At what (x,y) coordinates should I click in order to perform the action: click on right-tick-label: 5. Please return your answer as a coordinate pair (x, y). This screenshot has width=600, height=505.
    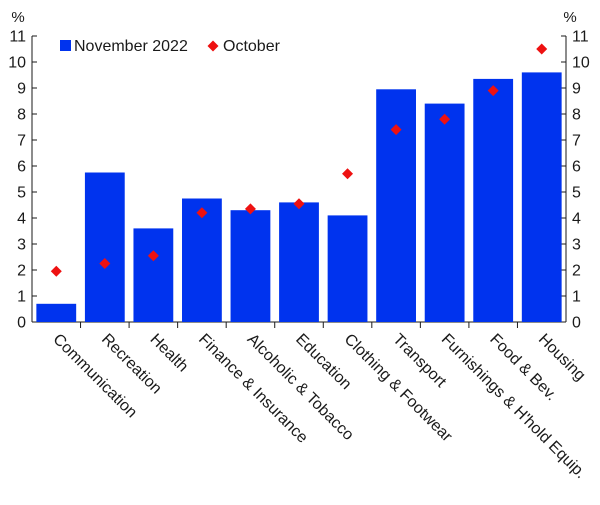
    Looking at the image, I should click on (576, 193).